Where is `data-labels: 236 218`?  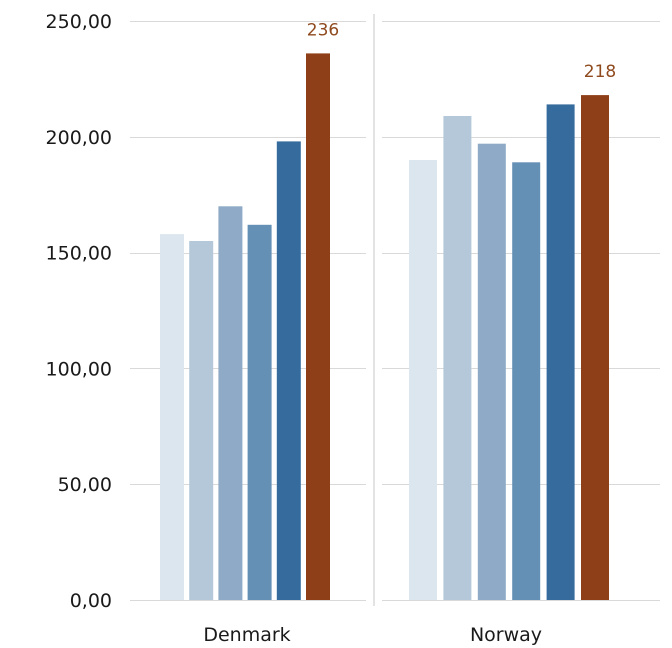
data-labels: 236 218 is located at coordinates (461, 51).